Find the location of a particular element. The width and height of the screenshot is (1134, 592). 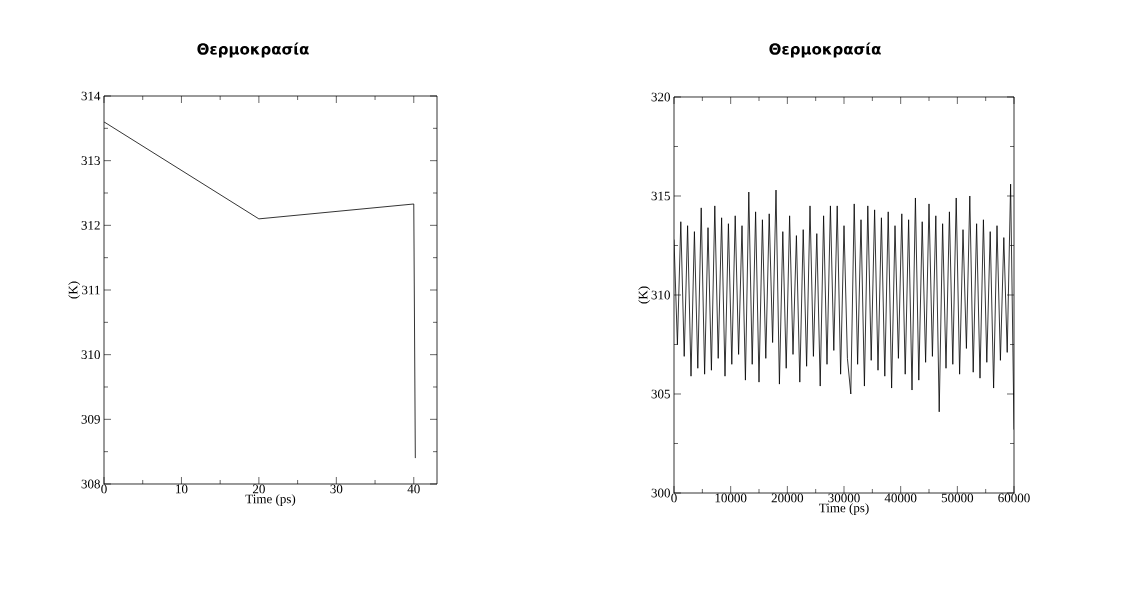

y-tick-label: 320 is located at coordinates (660, 97).